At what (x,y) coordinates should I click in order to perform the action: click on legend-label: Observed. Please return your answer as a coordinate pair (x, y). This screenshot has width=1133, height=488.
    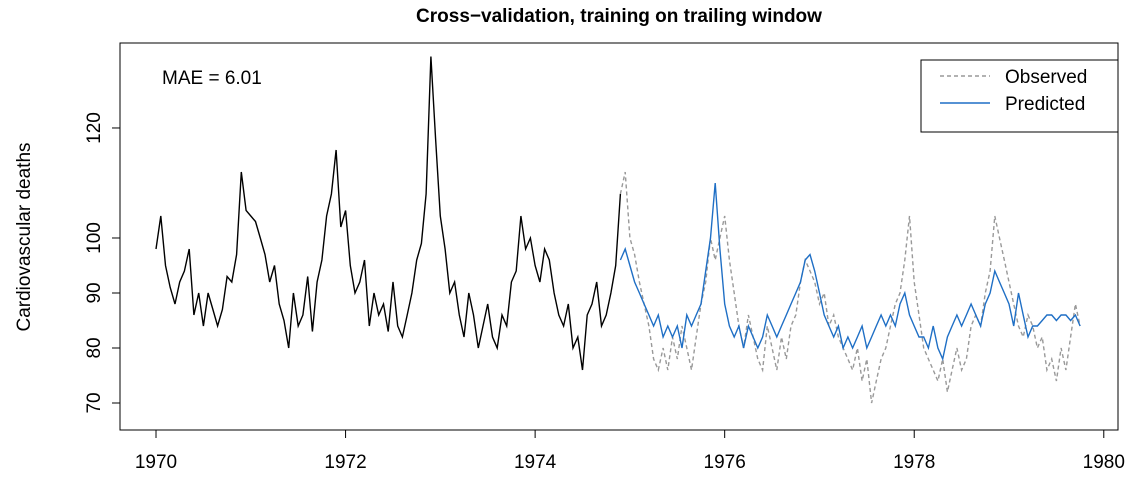
    Looking at the image, I should click on (1046, 77).